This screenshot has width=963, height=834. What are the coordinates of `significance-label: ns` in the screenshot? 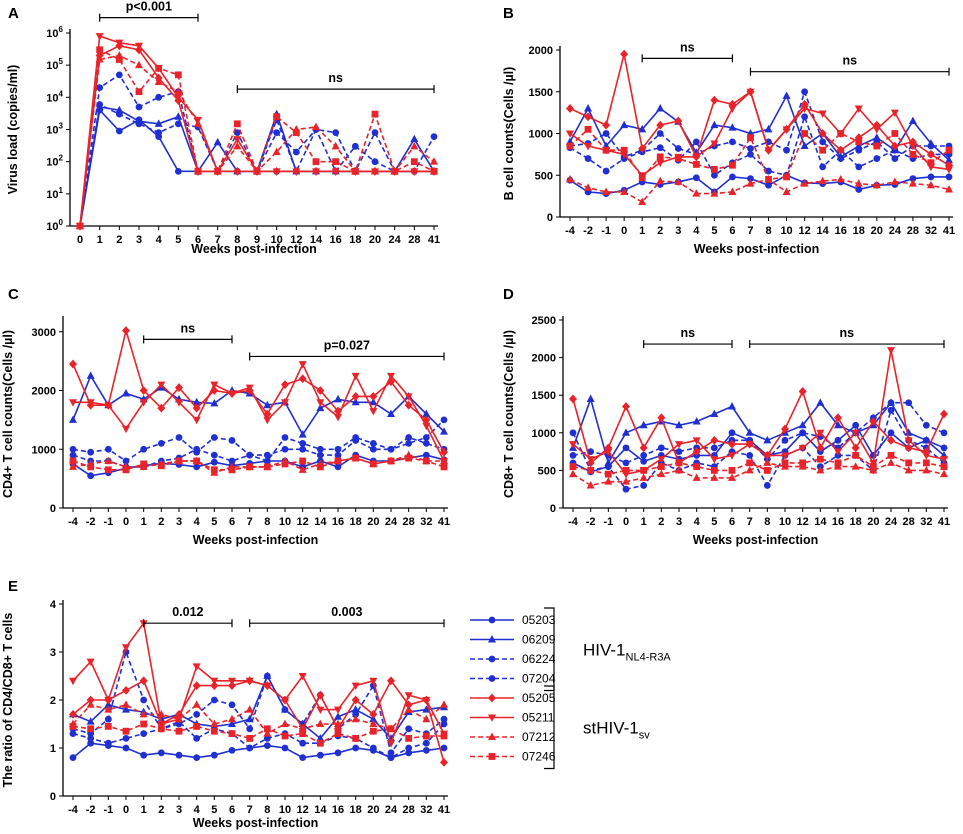 It's located at (335, 78).